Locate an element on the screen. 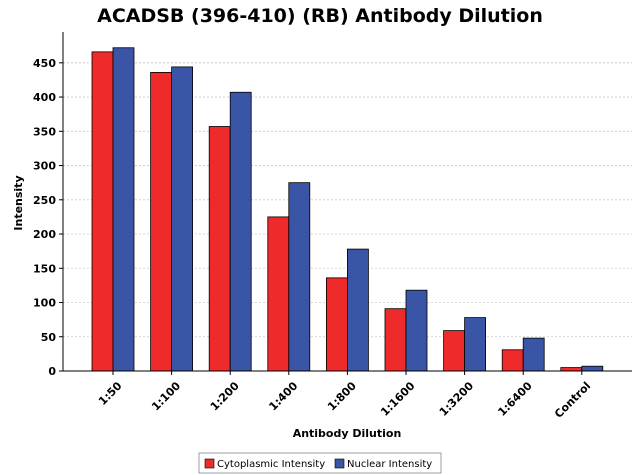 The image size is (640, 475). legend: Cytoplasmic Intensity Nuclear Intensity is located at coordinates (320, 463).